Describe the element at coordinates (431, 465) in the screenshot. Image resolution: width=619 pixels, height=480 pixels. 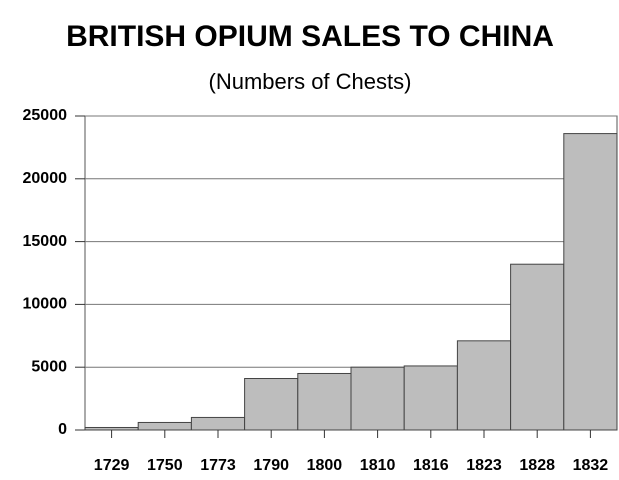
I see `x-tick-label: 1816` at that location.